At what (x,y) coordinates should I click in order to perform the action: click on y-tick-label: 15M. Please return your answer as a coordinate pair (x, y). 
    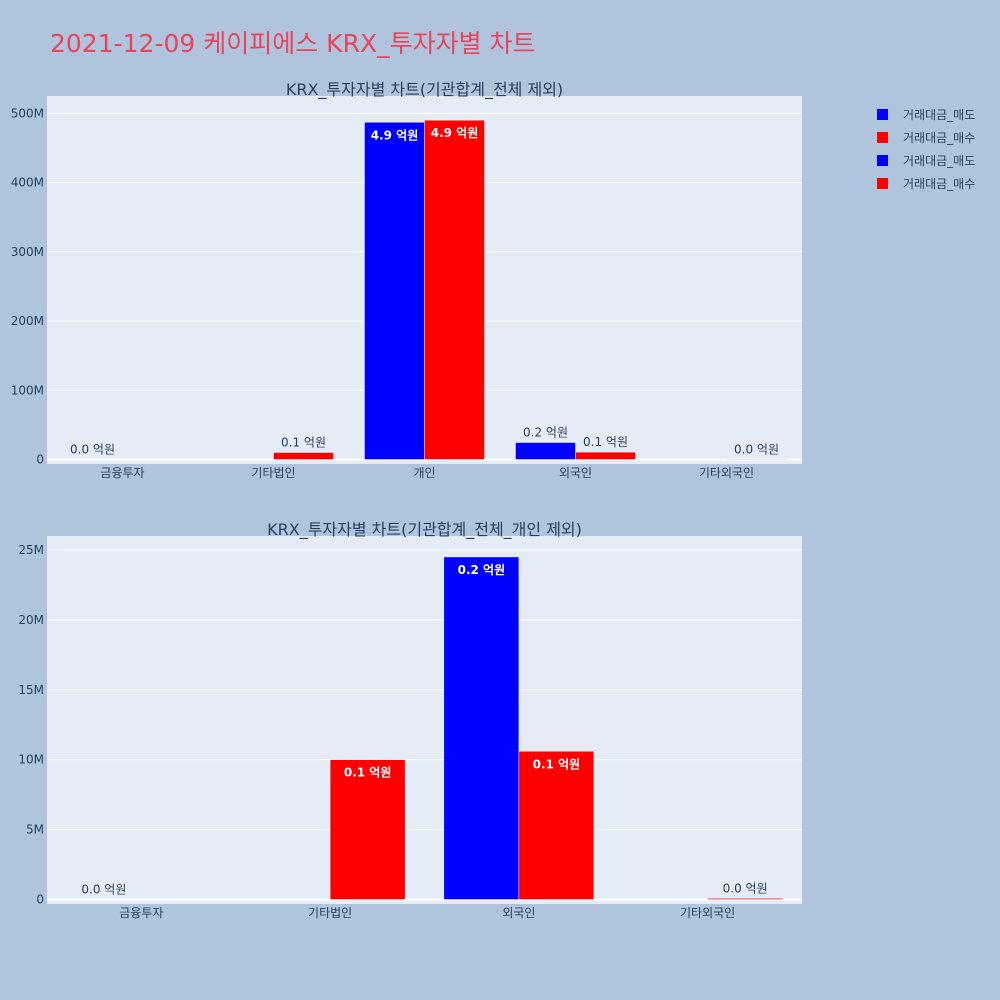
    Looking at the image, I should click on (31, 690).